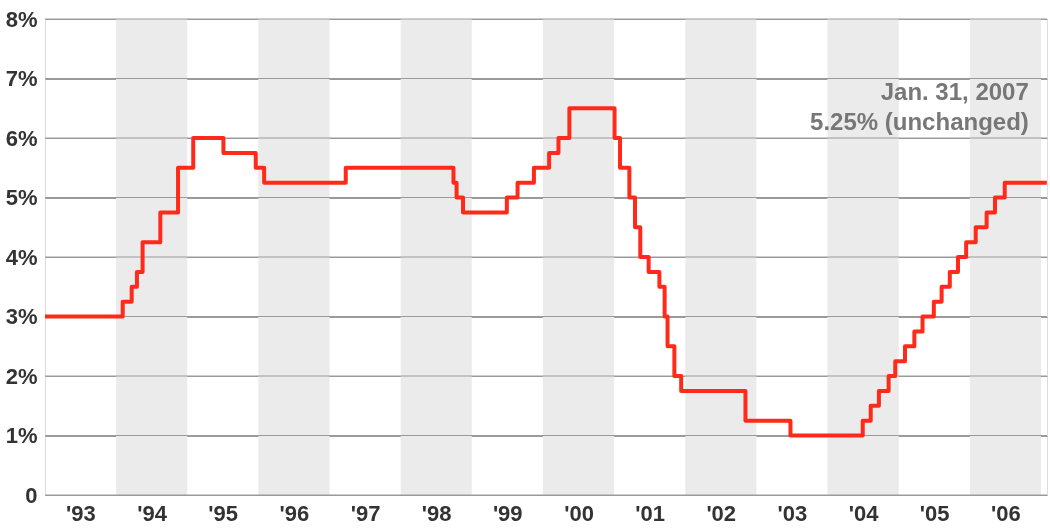 Image resolution: width=1050 pixels, height=529 pixels. What do you see at coordinates (436, 513) in the screenshot?
I see `x-tick-label: '98` at bounding box center [436, 513].